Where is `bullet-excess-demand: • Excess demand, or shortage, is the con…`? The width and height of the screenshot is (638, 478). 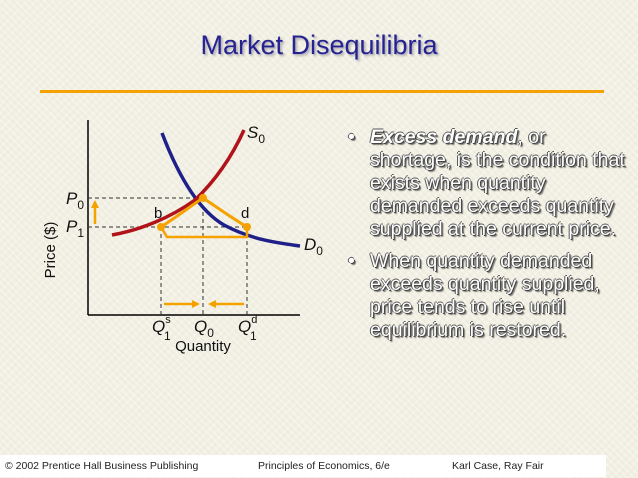 bullet-excess-demand: • Excess demand, or shortage, is the con… is located at coordinates (489, 183).